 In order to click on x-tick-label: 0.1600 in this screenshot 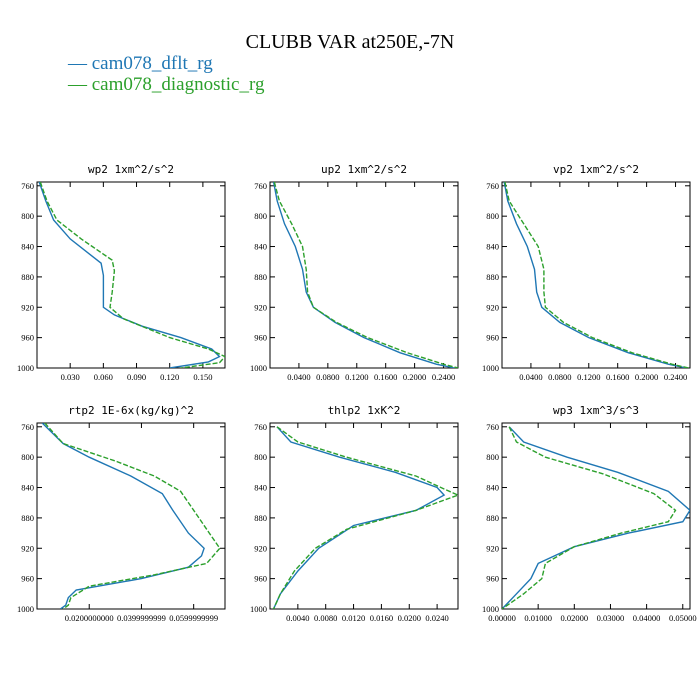, I will do `click(617, 377)`.